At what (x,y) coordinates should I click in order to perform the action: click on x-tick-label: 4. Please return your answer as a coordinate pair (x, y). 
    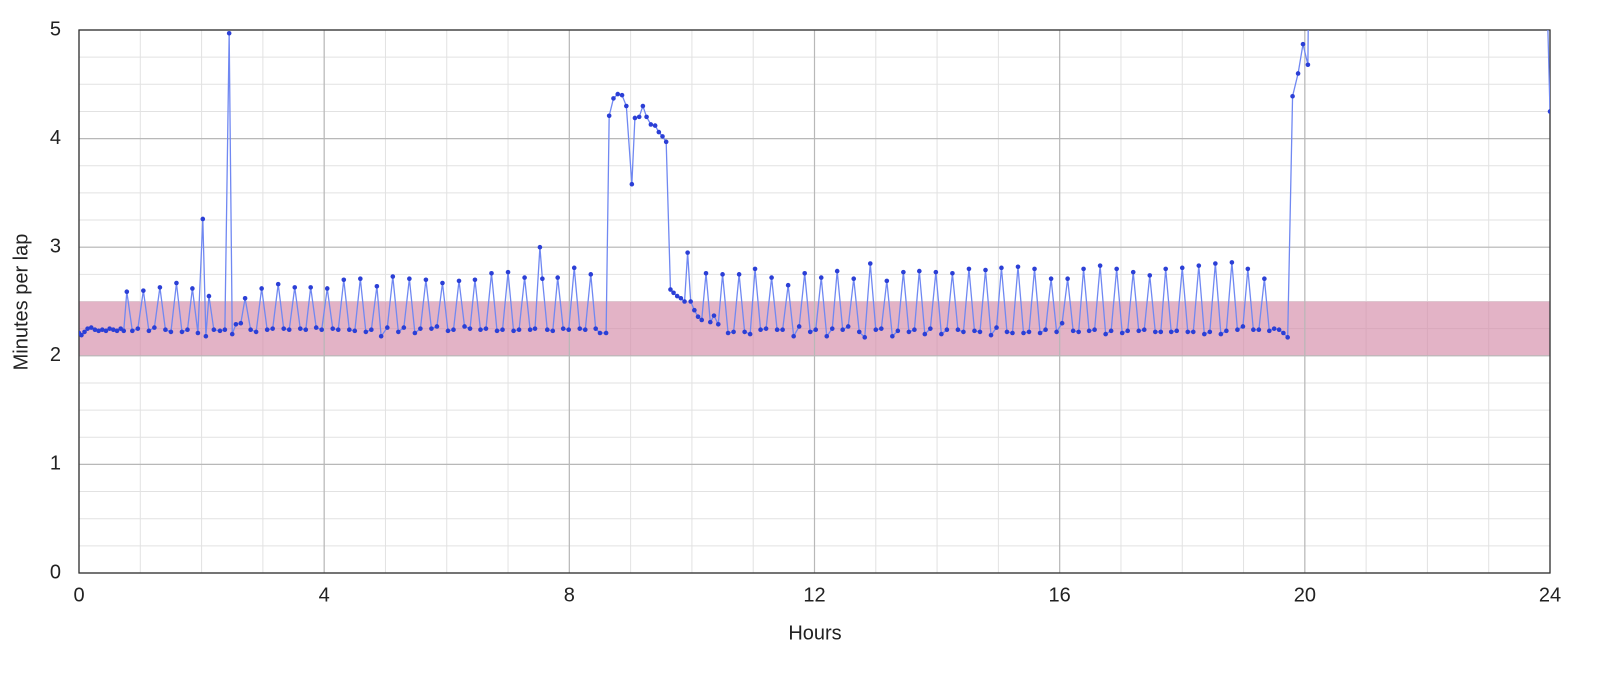
    Looking at the image, I should click on (324, 595).